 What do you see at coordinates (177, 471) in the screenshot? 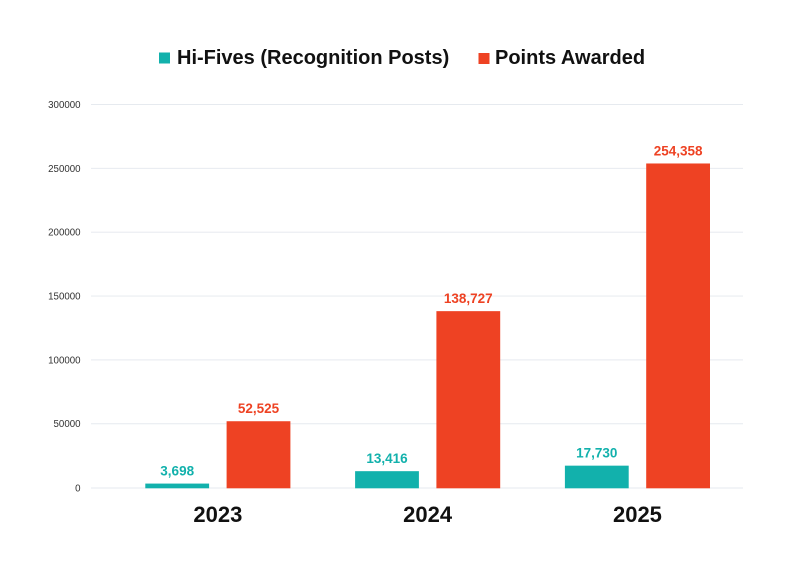
I see `svg-text: 3,698` at bounding box center [177, 471].